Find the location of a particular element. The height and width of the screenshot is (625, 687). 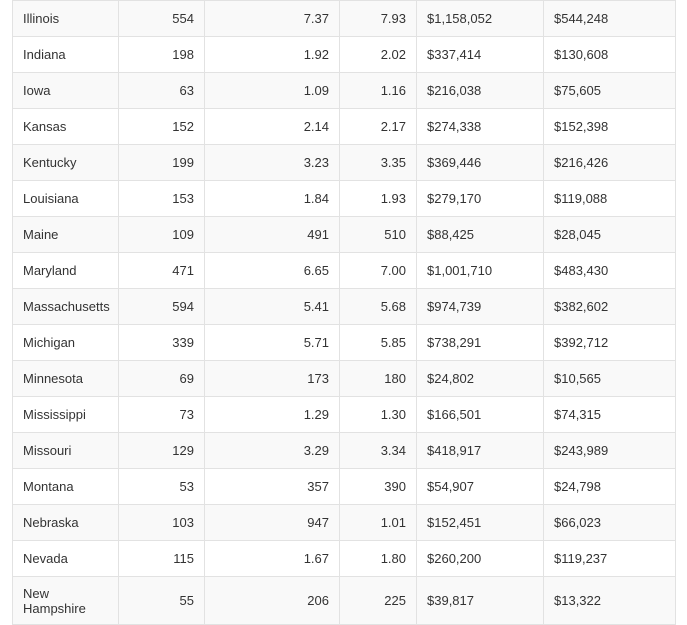

amount-cell: $39,817 is located at coordinates (480, 600).